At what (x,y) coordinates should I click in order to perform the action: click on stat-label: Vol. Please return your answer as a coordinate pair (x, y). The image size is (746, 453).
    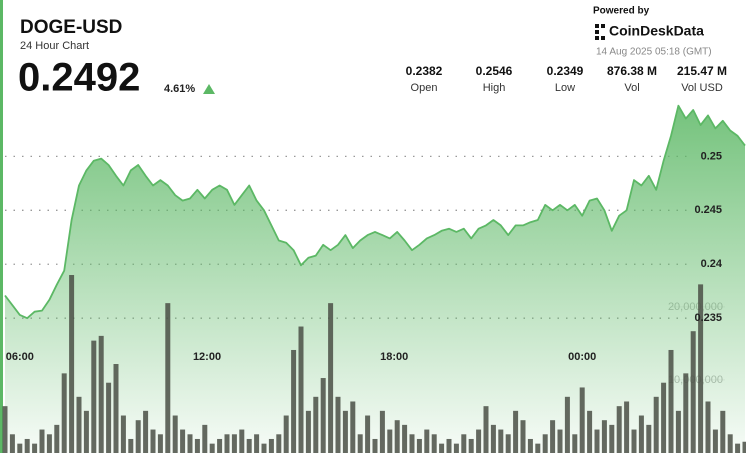
    Looking at the image, I should click on (631, 88).